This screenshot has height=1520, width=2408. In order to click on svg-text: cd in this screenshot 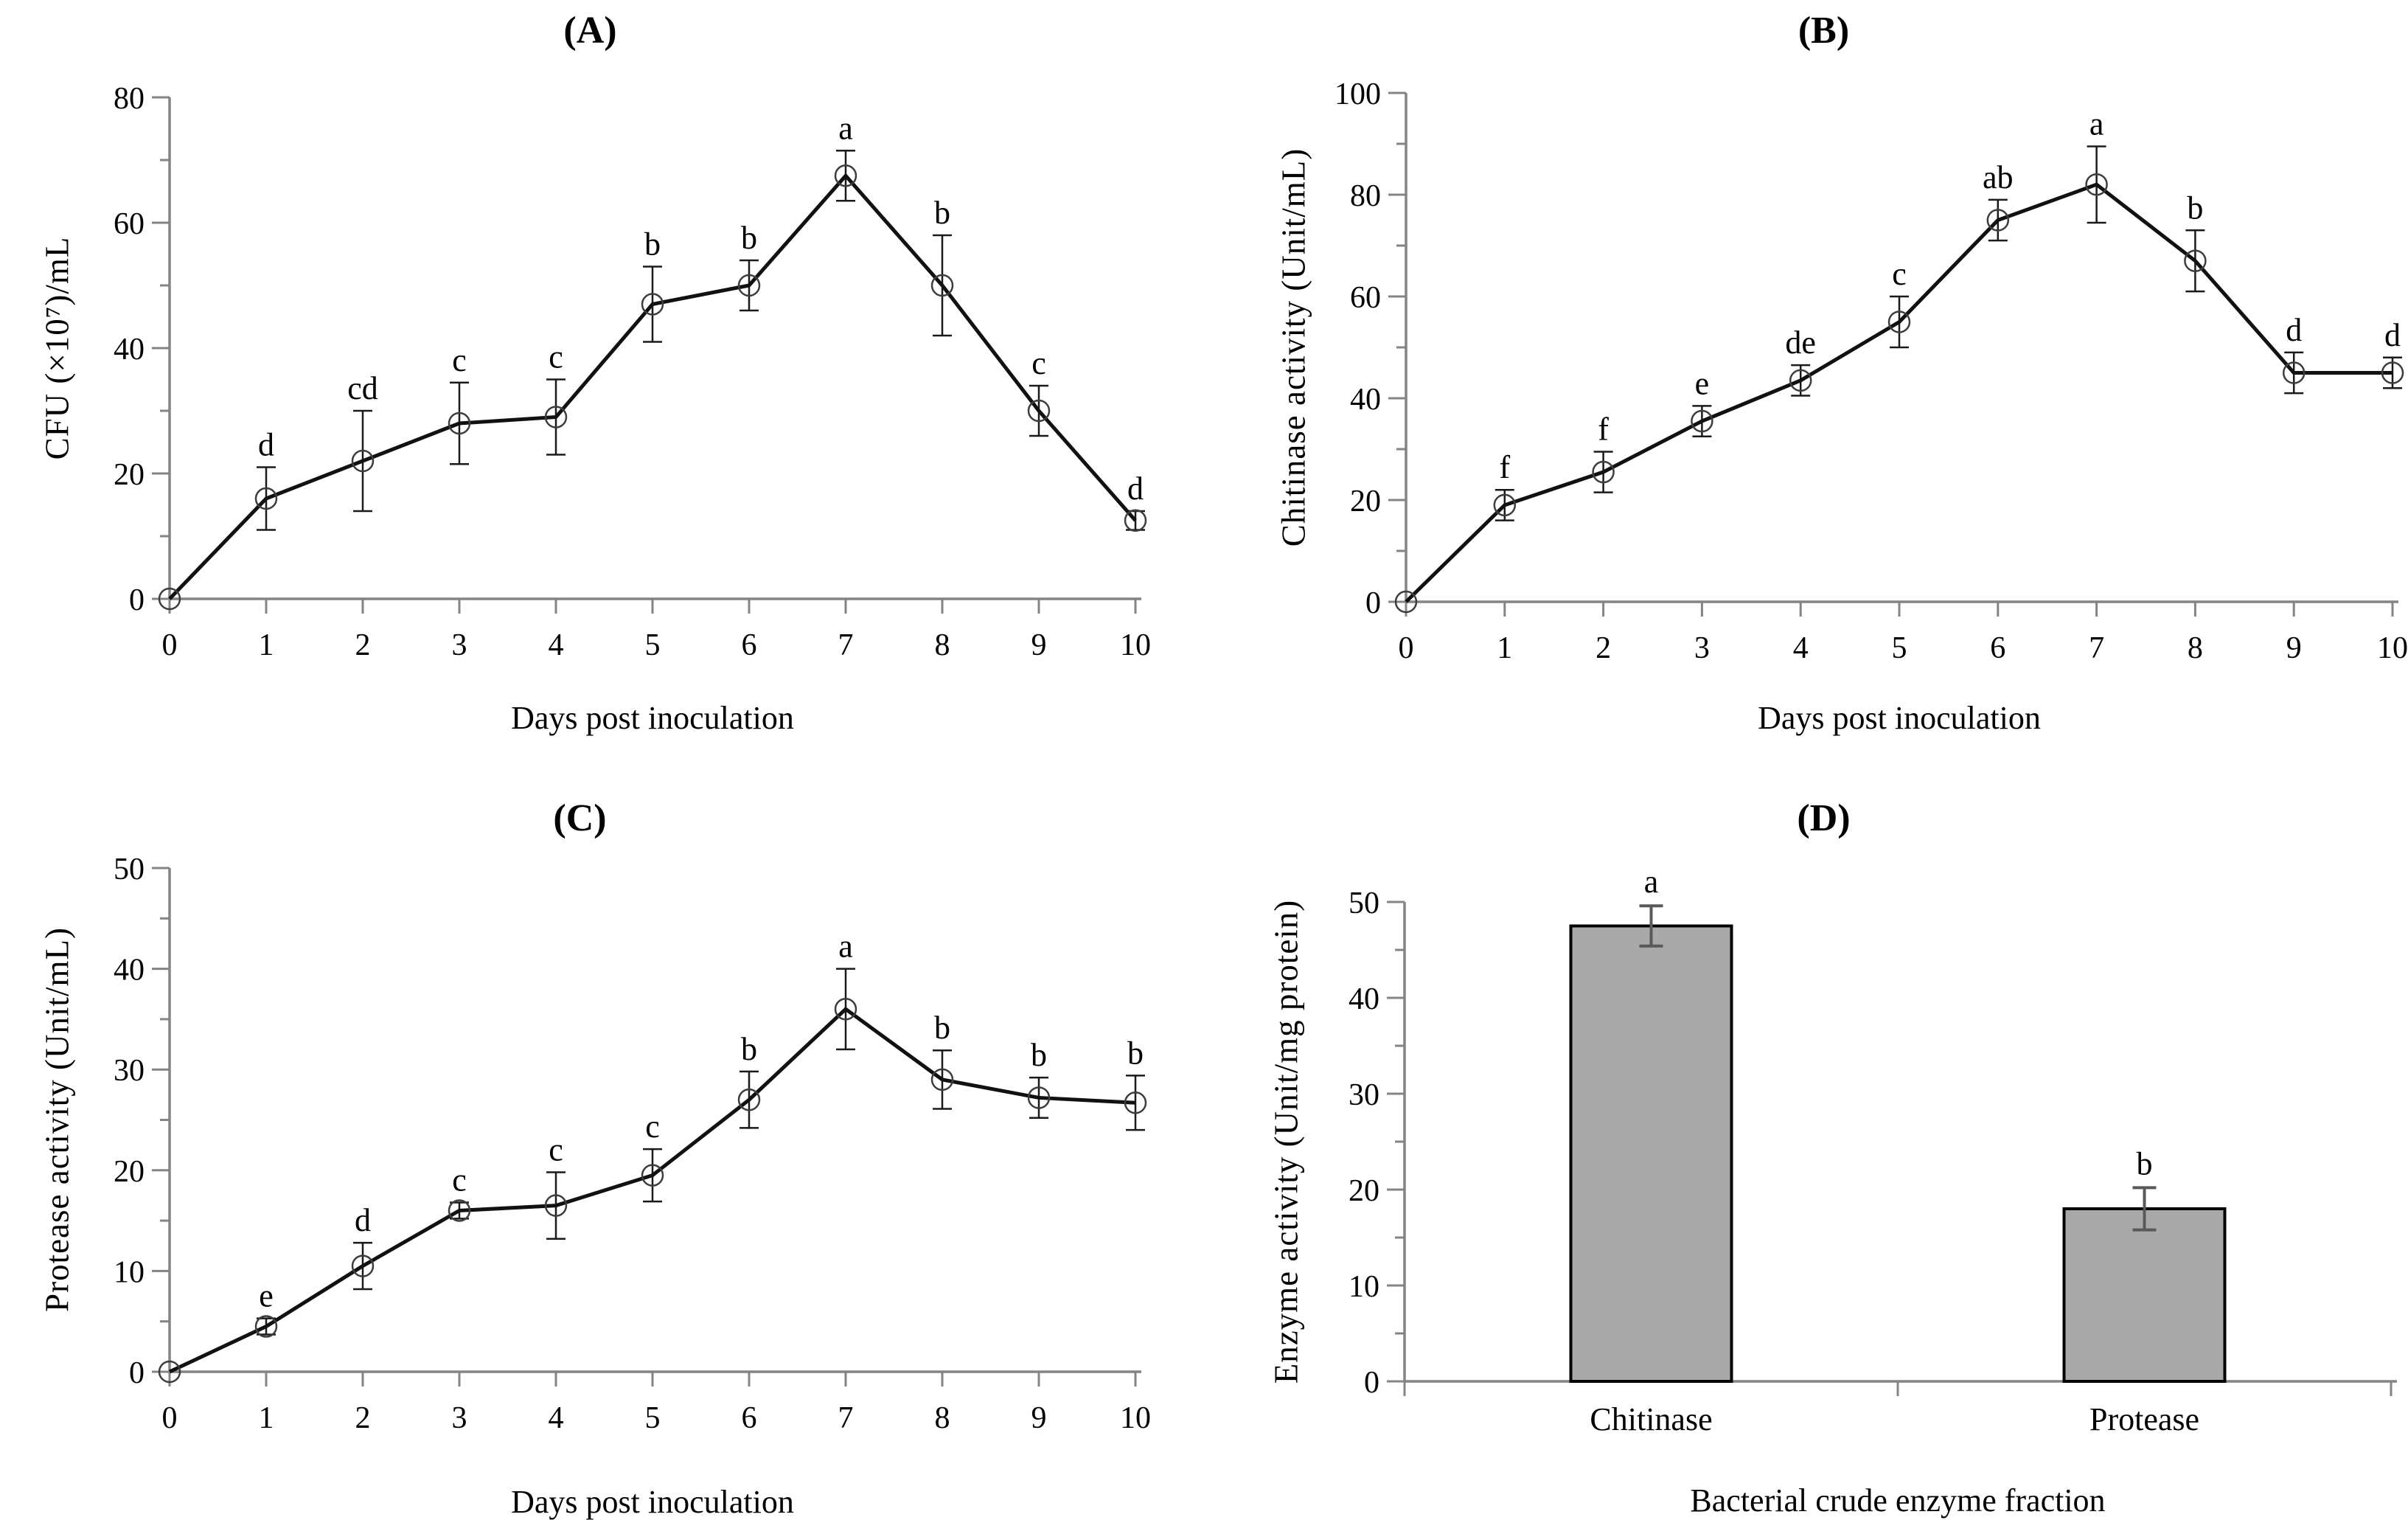, I will do `click(362, 388)`.